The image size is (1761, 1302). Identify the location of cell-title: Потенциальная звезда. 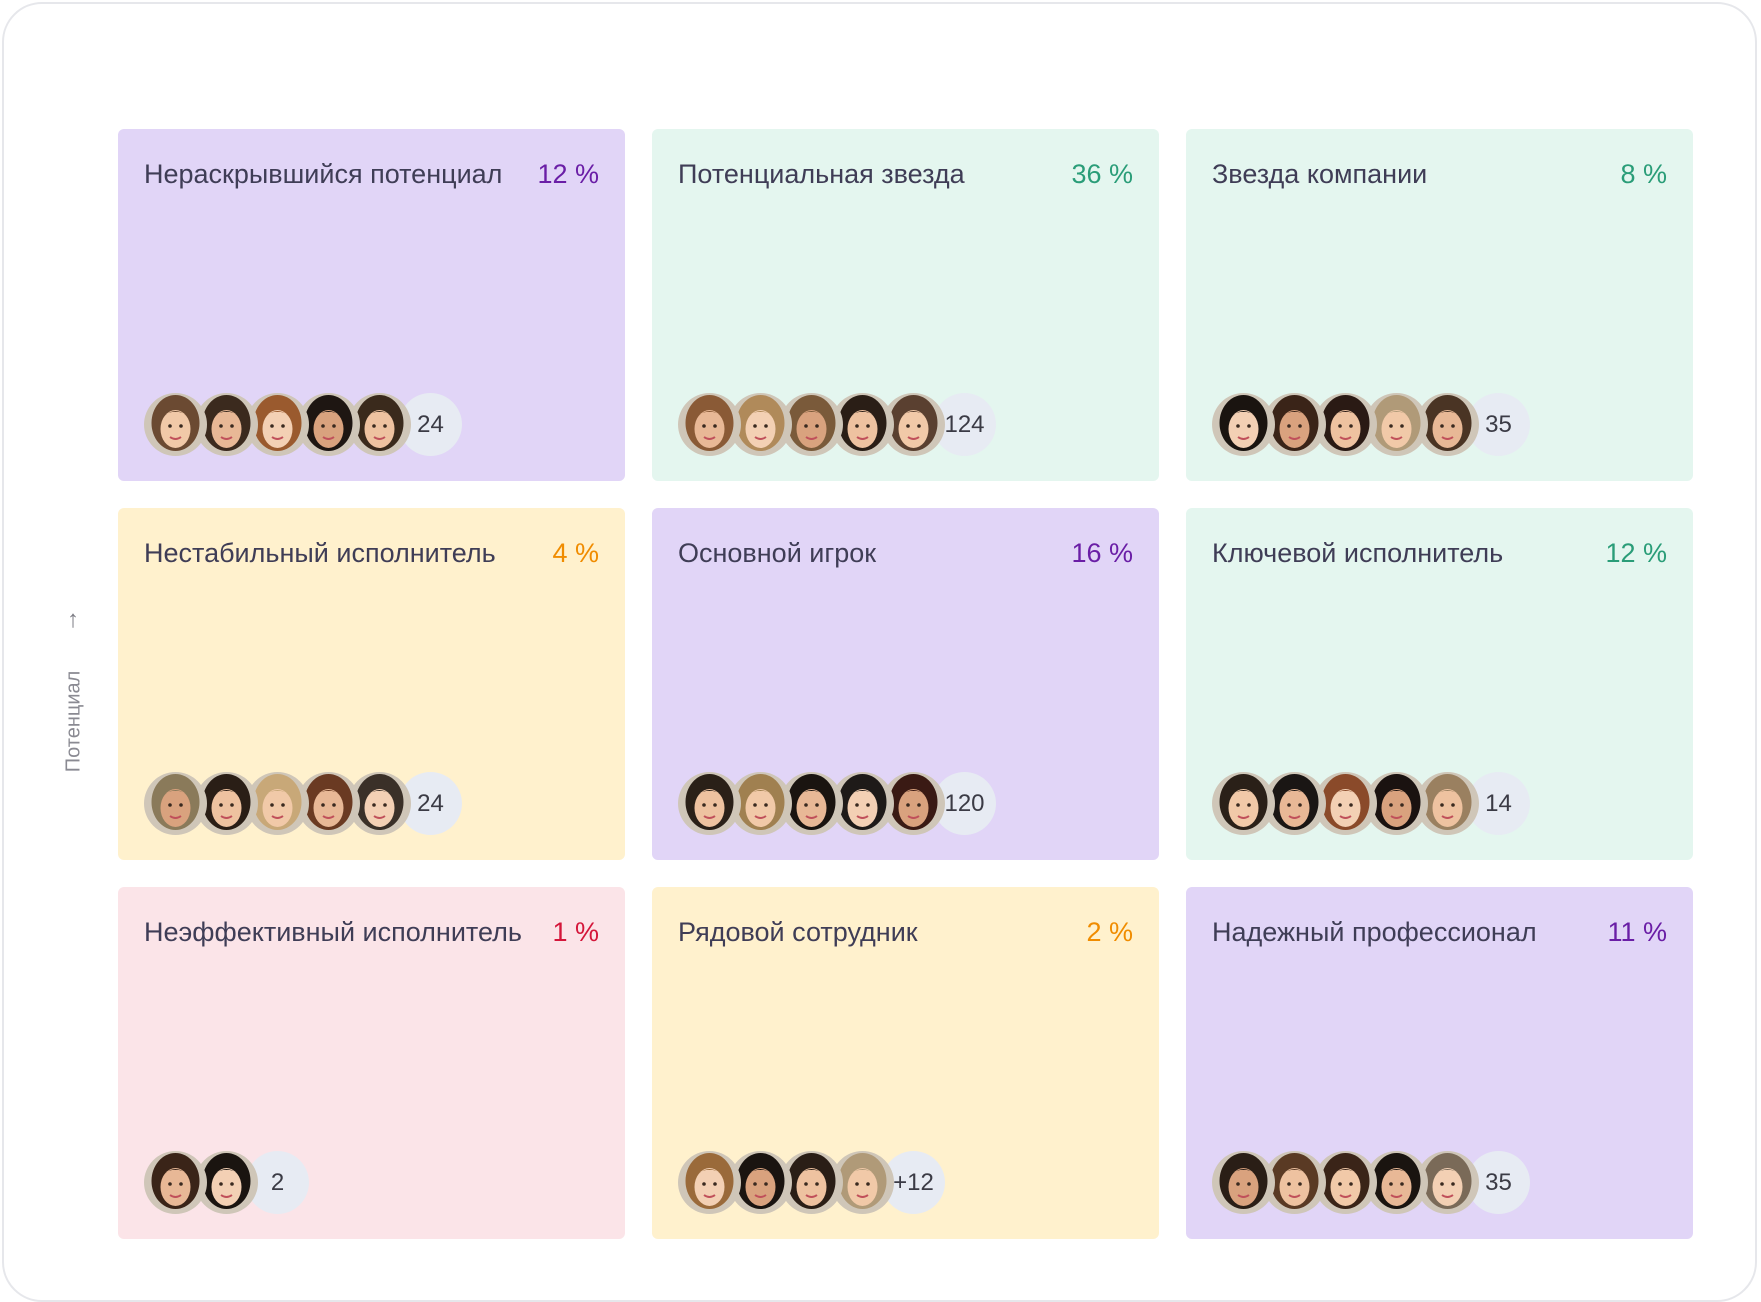
(821, 174).